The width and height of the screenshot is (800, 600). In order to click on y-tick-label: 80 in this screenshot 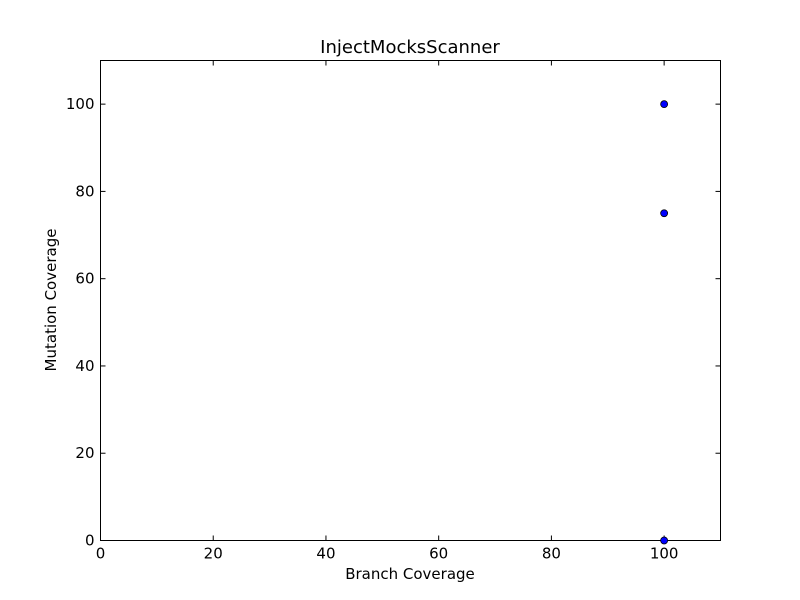, I will do `click(84, 191)`.